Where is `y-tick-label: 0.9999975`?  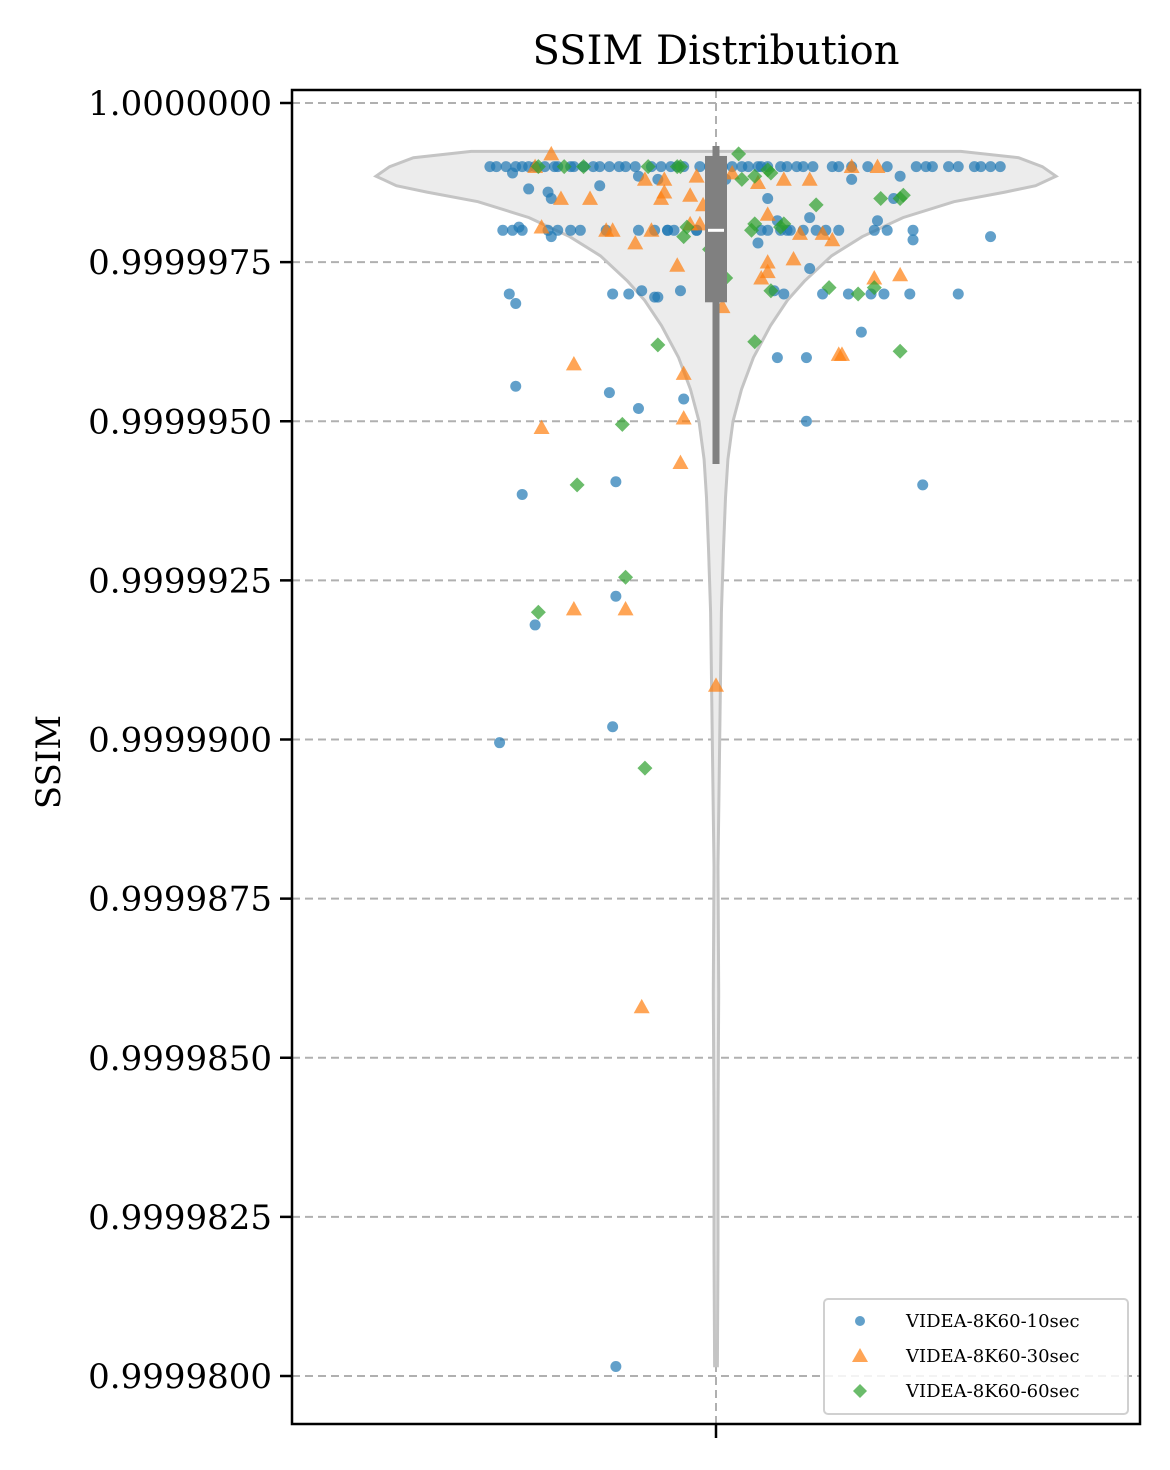
y-tick-label: 0.9999975 is located at coordinates (180, 263).